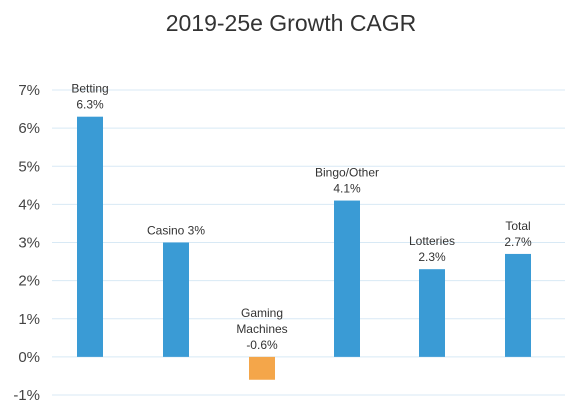  Describe the element at coordinates (262, 313) in the screenshot. I see `data-label: Gaming` at that location.